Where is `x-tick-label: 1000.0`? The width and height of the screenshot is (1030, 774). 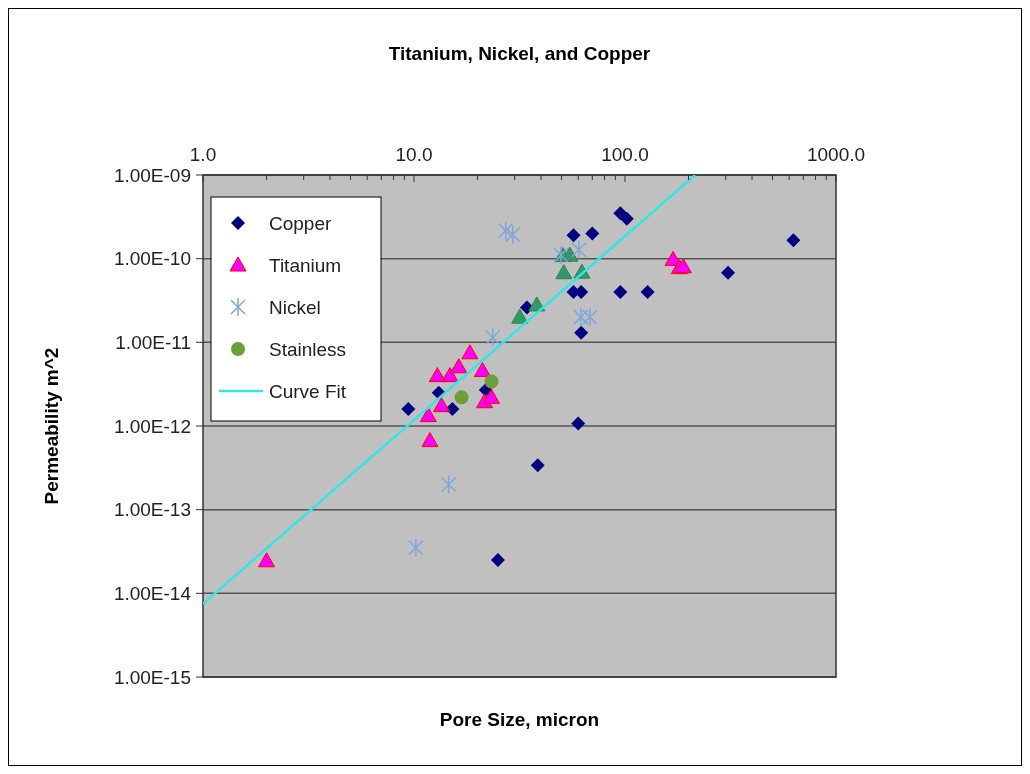
x-tick-label: 1000.0 is located at coordinates (836, 154).